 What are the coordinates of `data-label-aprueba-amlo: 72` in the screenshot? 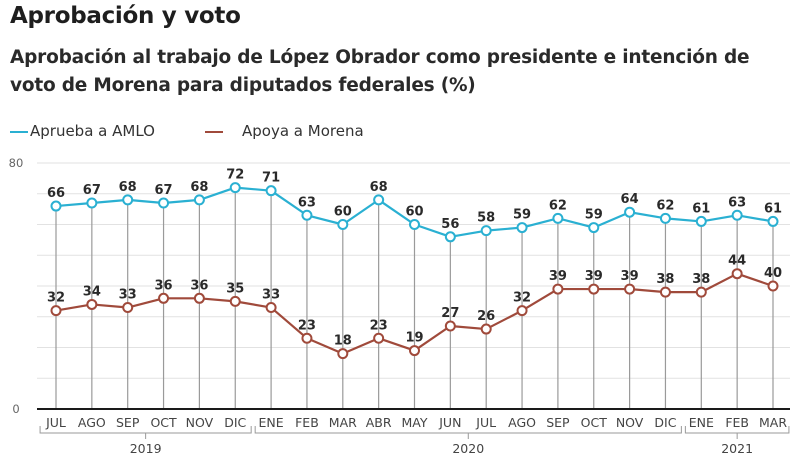 It's located at (235, 175).